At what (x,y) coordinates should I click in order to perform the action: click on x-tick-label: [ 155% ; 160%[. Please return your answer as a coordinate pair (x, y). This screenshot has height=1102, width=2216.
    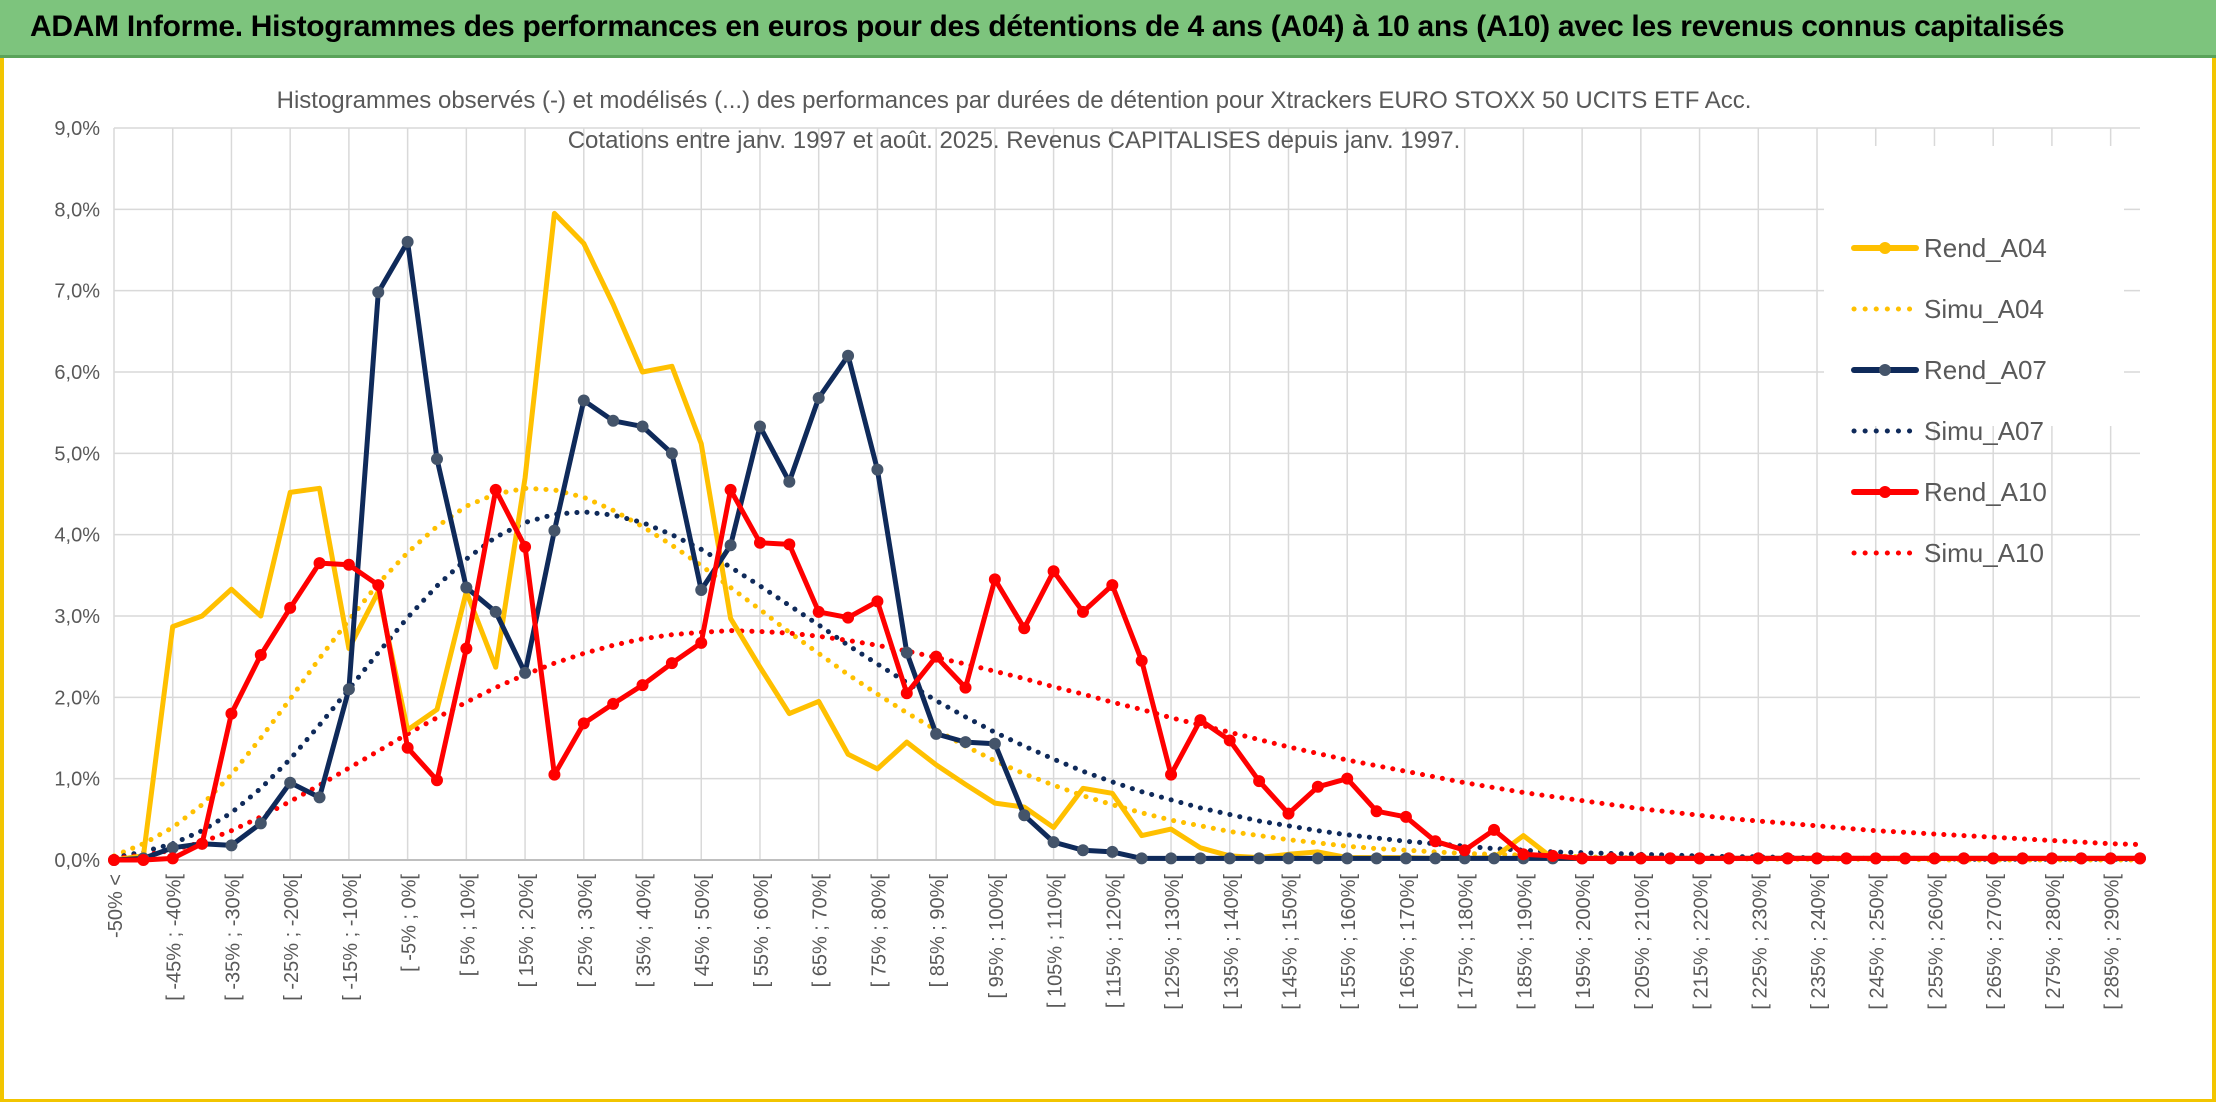
    Looking at the image, I should click on (1349, 942).